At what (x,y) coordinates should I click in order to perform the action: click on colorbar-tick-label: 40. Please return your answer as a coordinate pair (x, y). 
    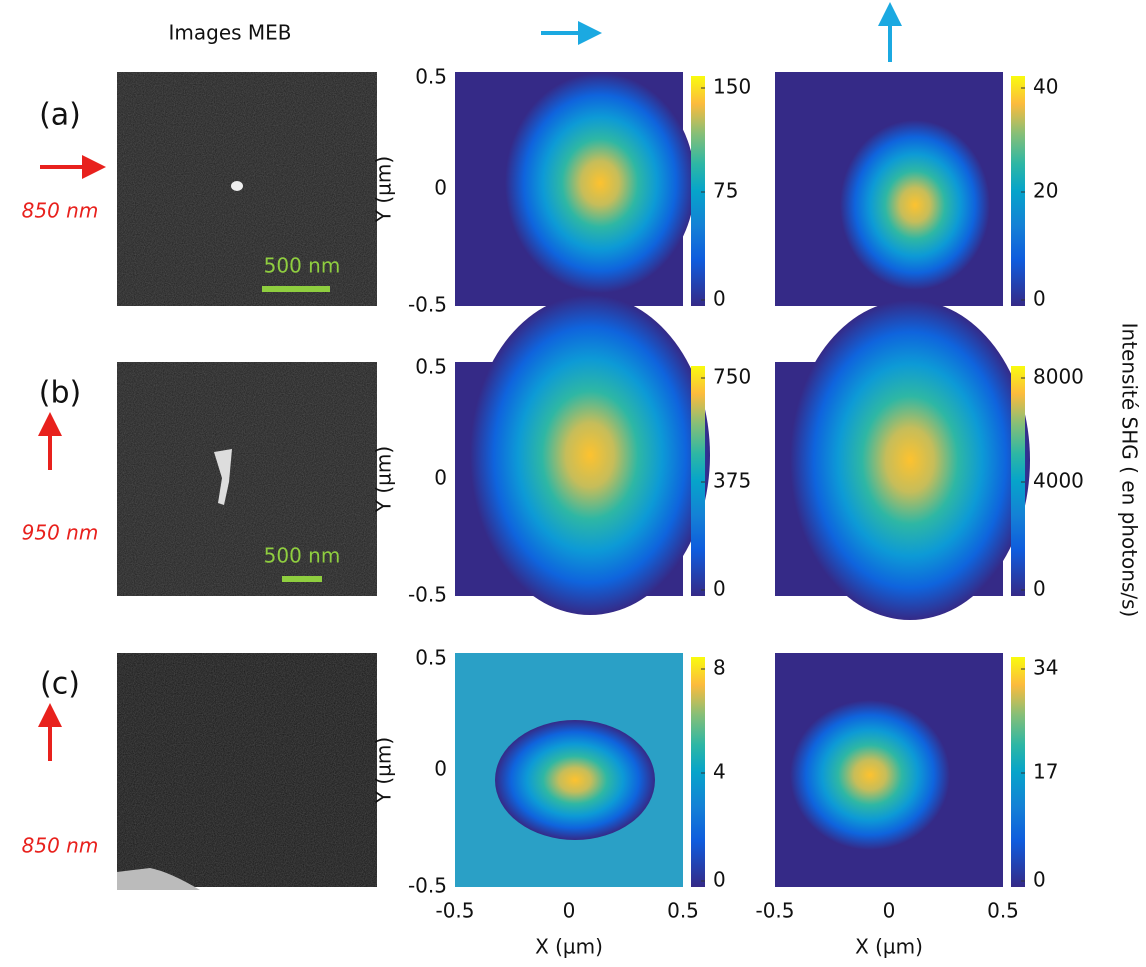
    Looking at the image, I should click on (1045, 87).